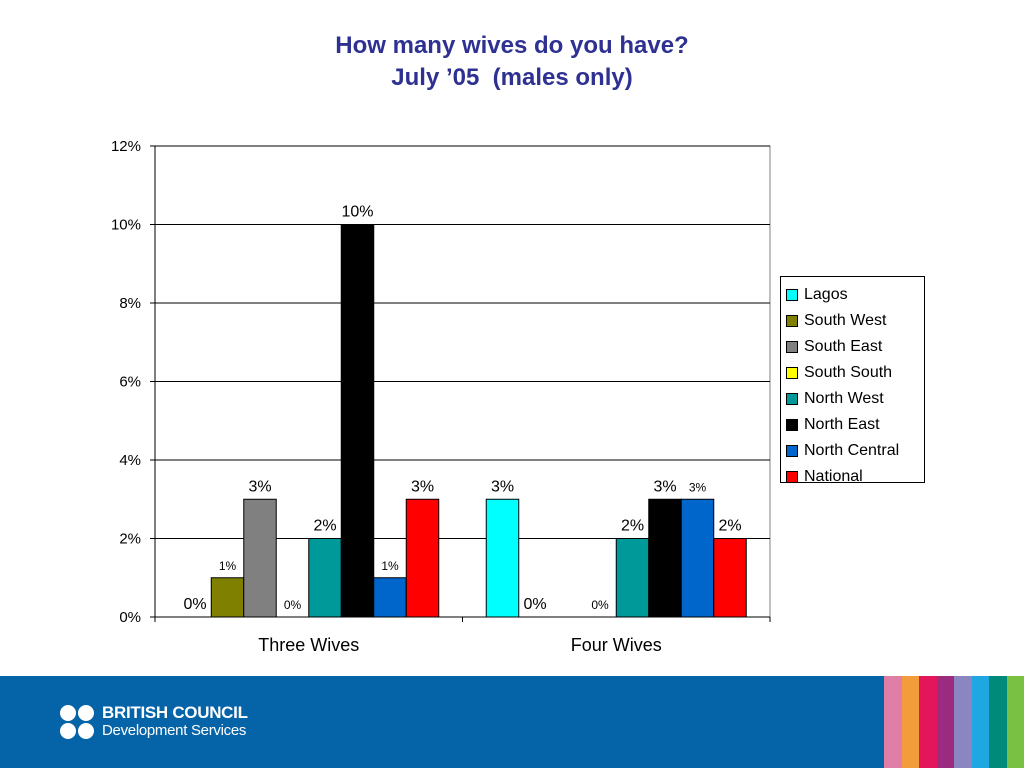 Image resolution: width=1024 pixels, height=768 pixels. I want to click on legend-item: South South, so click(852, 373).